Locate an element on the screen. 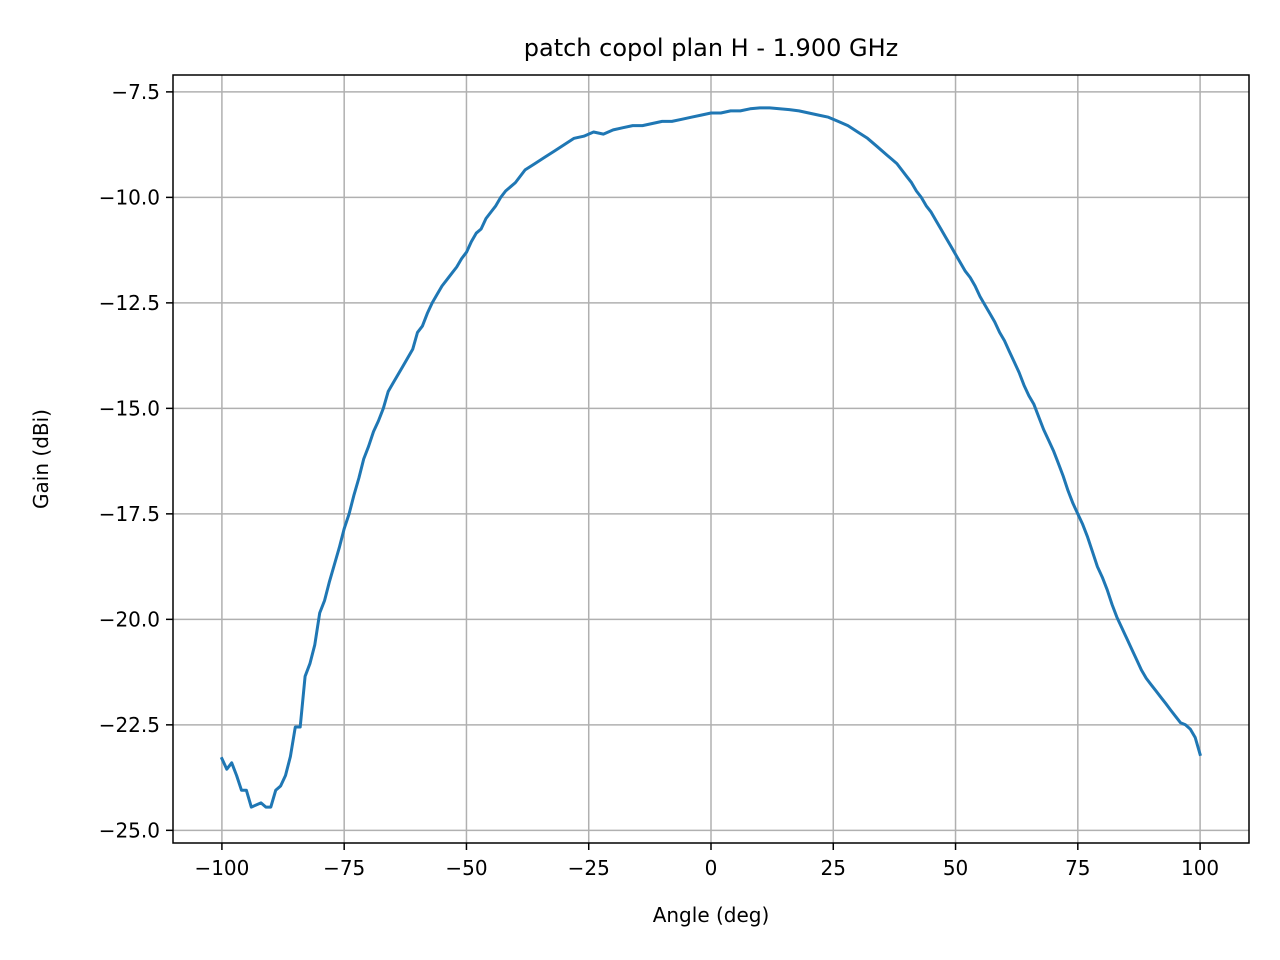 The height and width of the screenshot is (960, 1280). y-tick-label: −12.5 is located at coordinates (129, 303).